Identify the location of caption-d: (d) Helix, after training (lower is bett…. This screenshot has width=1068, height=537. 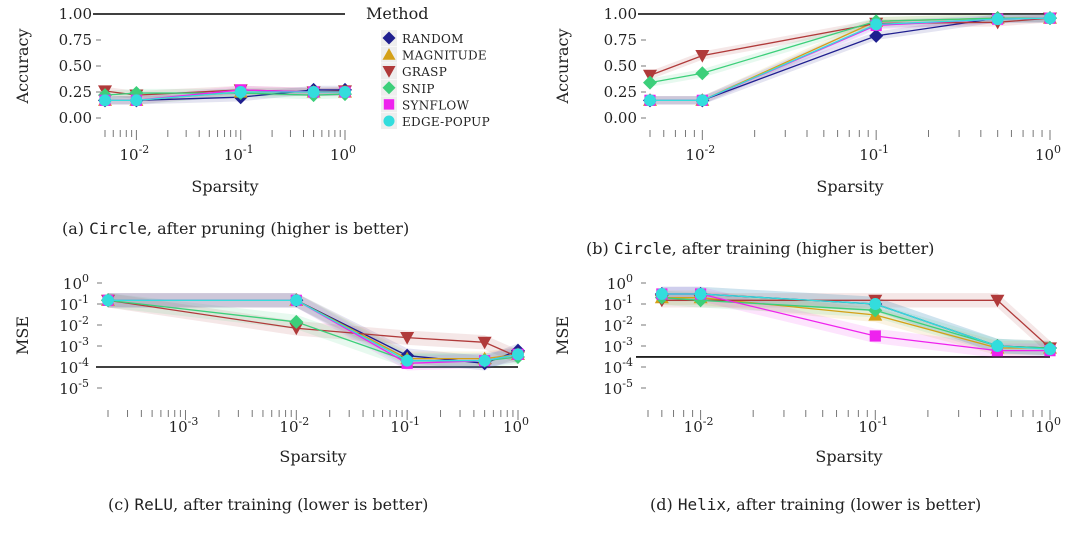
(815, 504).